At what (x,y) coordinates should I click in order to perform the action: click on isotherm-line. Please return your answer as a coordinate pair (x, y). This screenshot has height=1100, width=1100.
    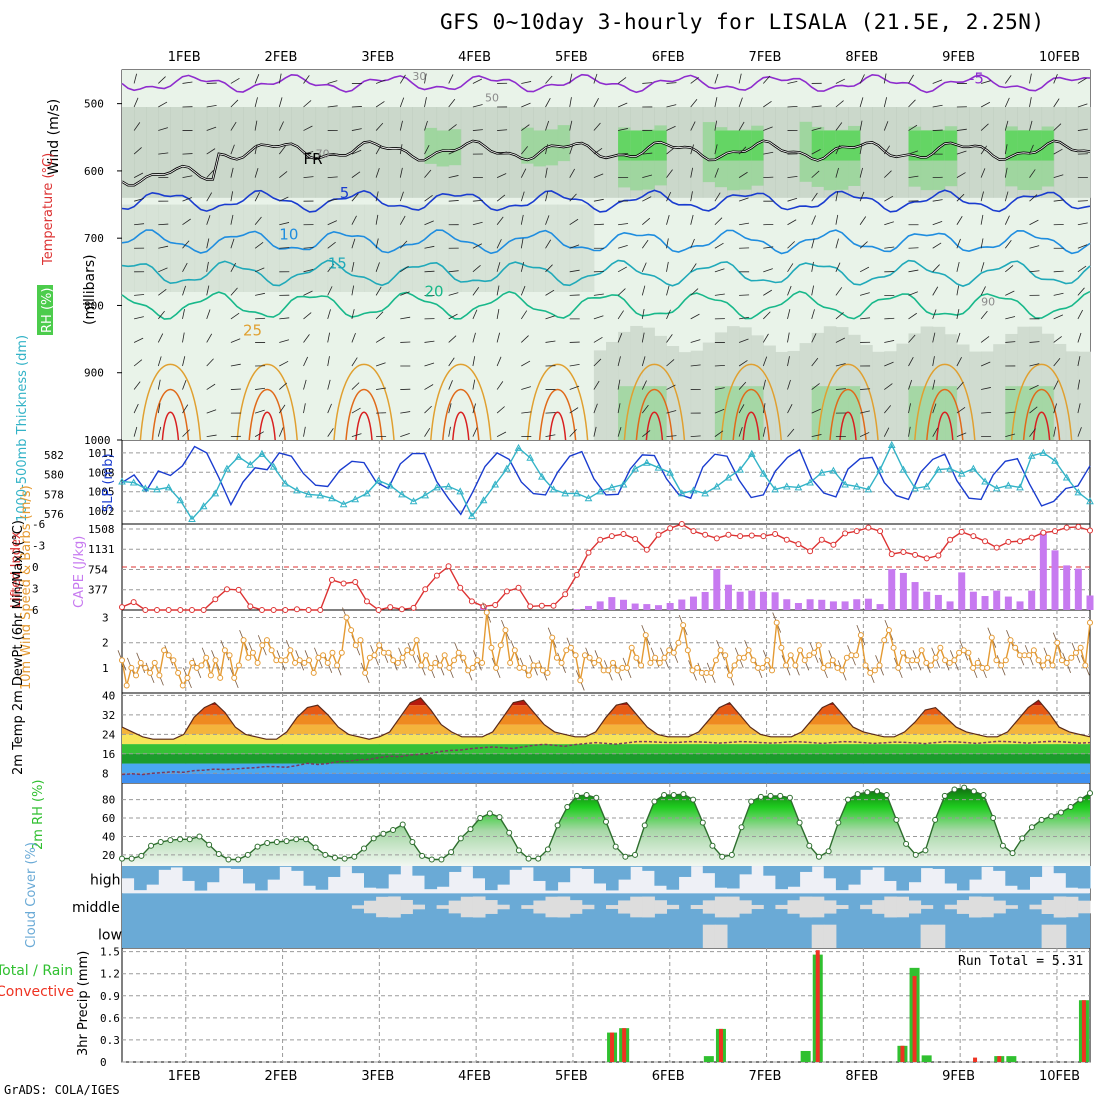
    Looking at the image, I should click on (606, 242).